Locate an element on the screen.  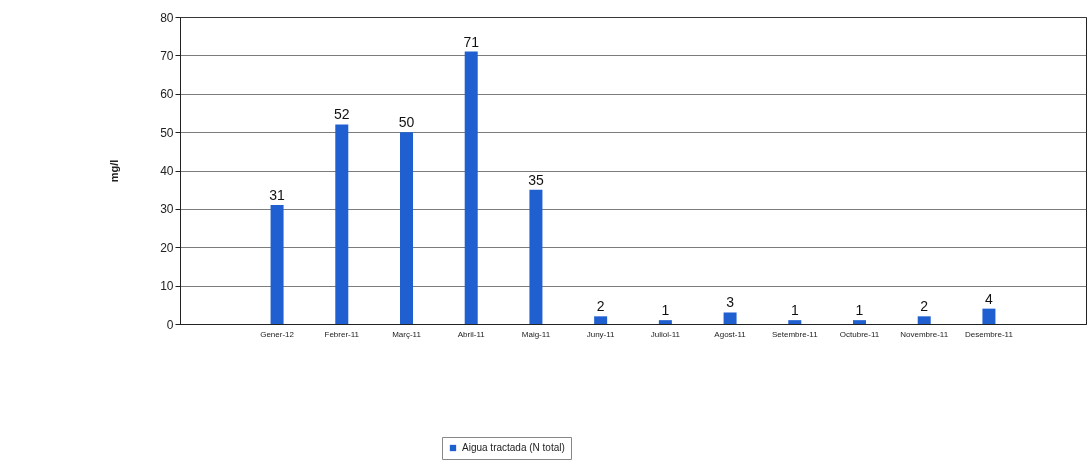
y-tick-label: 30 is located at coordinates (167, 209).